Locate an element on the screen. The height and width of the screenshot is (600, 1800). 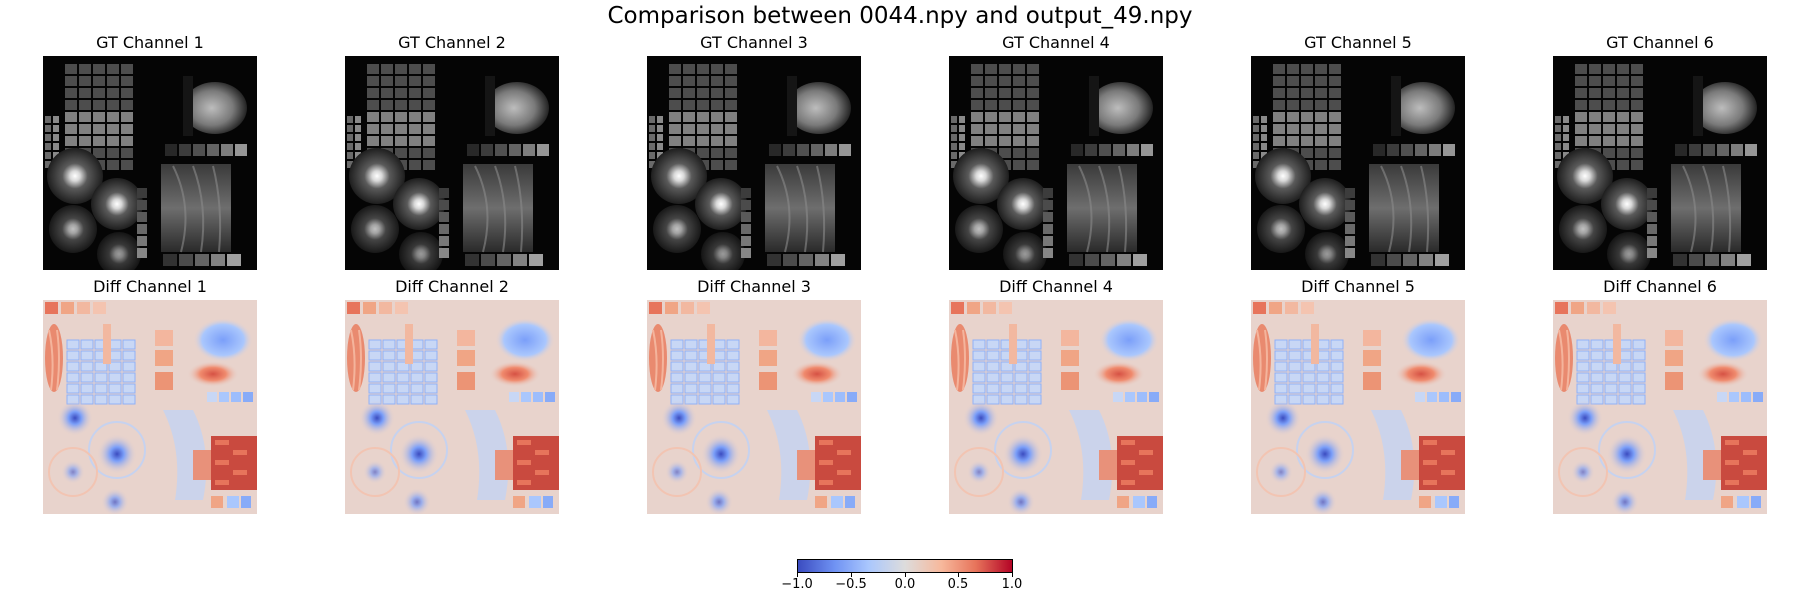
gt-channel-4-image is located at coordinates (1056, 163).